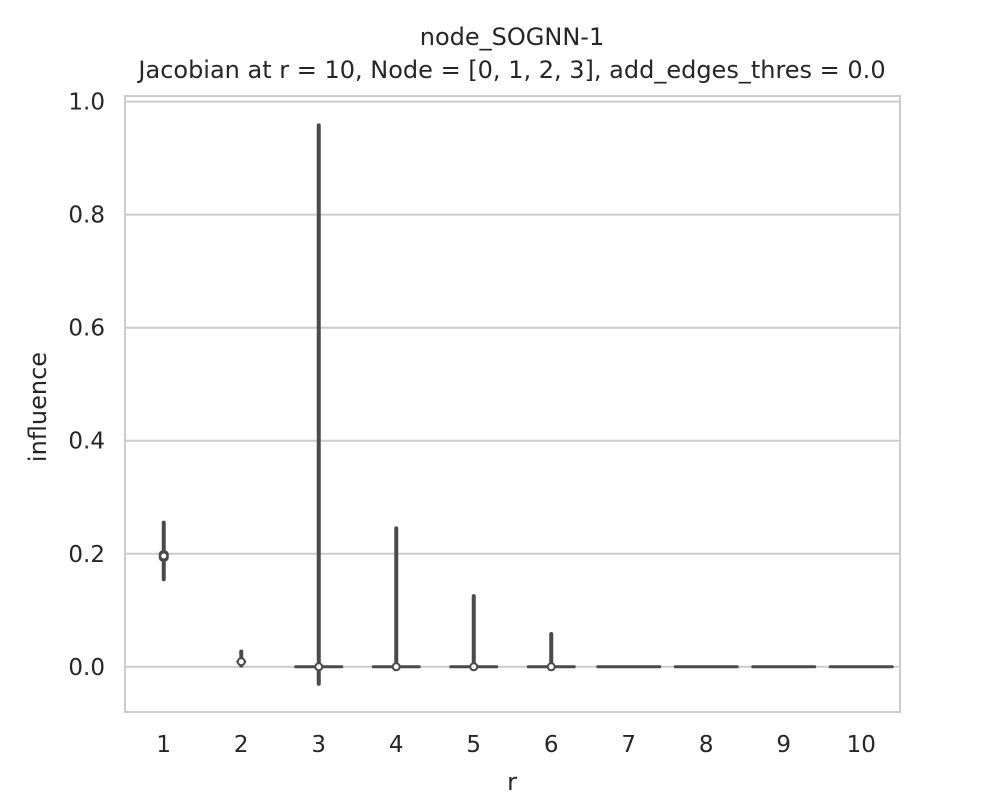 The height and width of the screenshot is (800, 1000). Describe the element at coordinates (706, 745) in the screenshot. I see `x-tick-label: 8` at that location.